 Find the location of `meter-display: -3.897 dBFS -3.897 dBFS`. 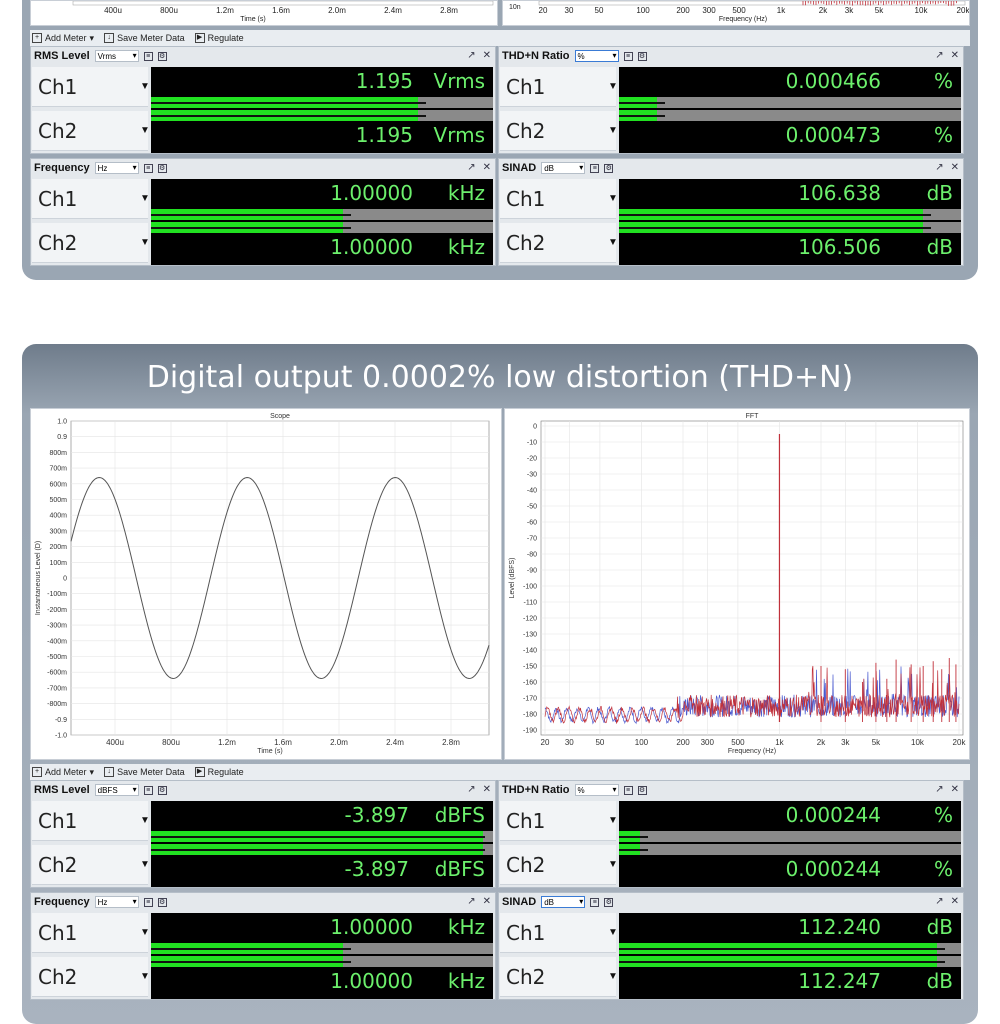

meter-display: -3.897 dBFS -3.897 dBFS is located at coordinates (322, 844).